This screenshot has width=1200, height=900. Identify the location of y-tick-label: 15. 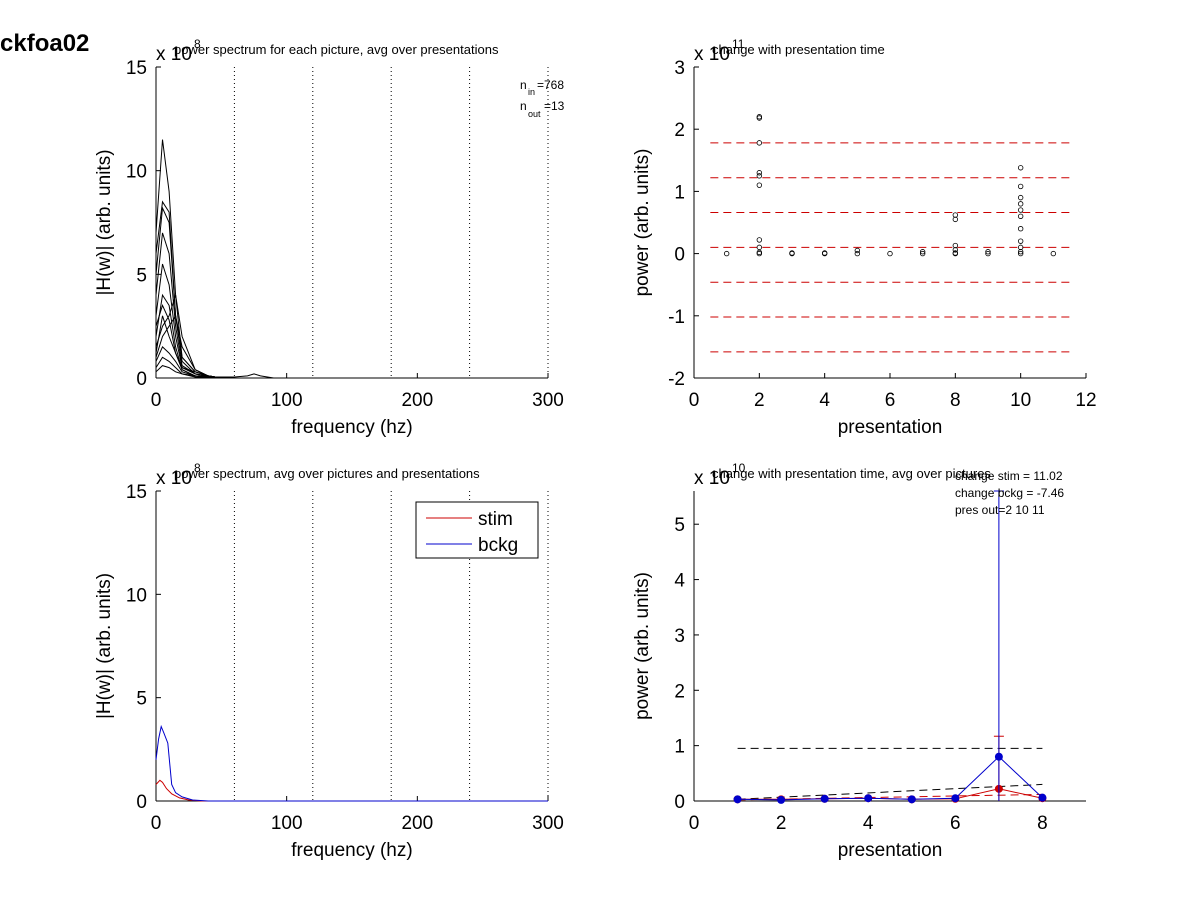
(136, 492).